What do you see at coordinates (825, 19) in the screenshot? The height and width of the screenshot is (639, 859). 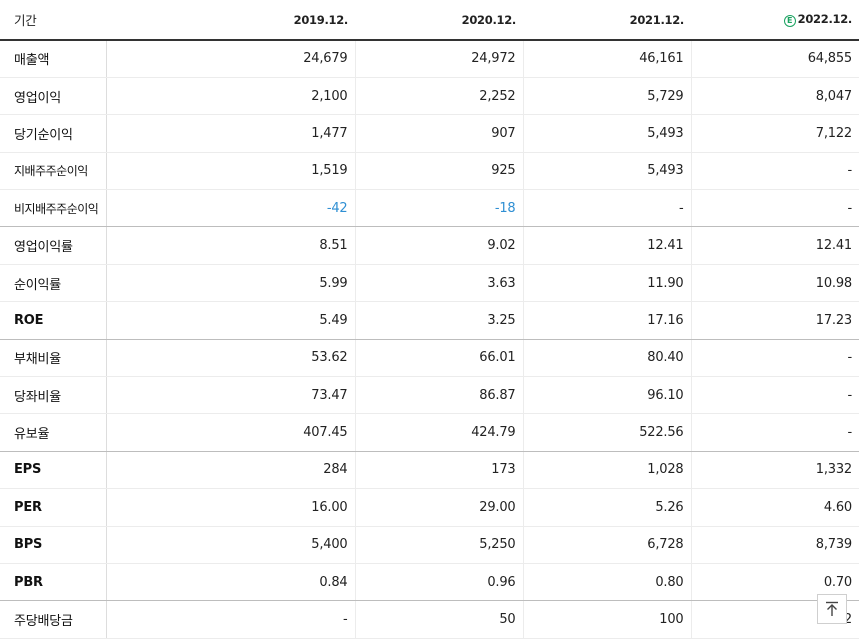 I see `year-header-2022-label: 2022.12.` at bounding box center [825, 19].